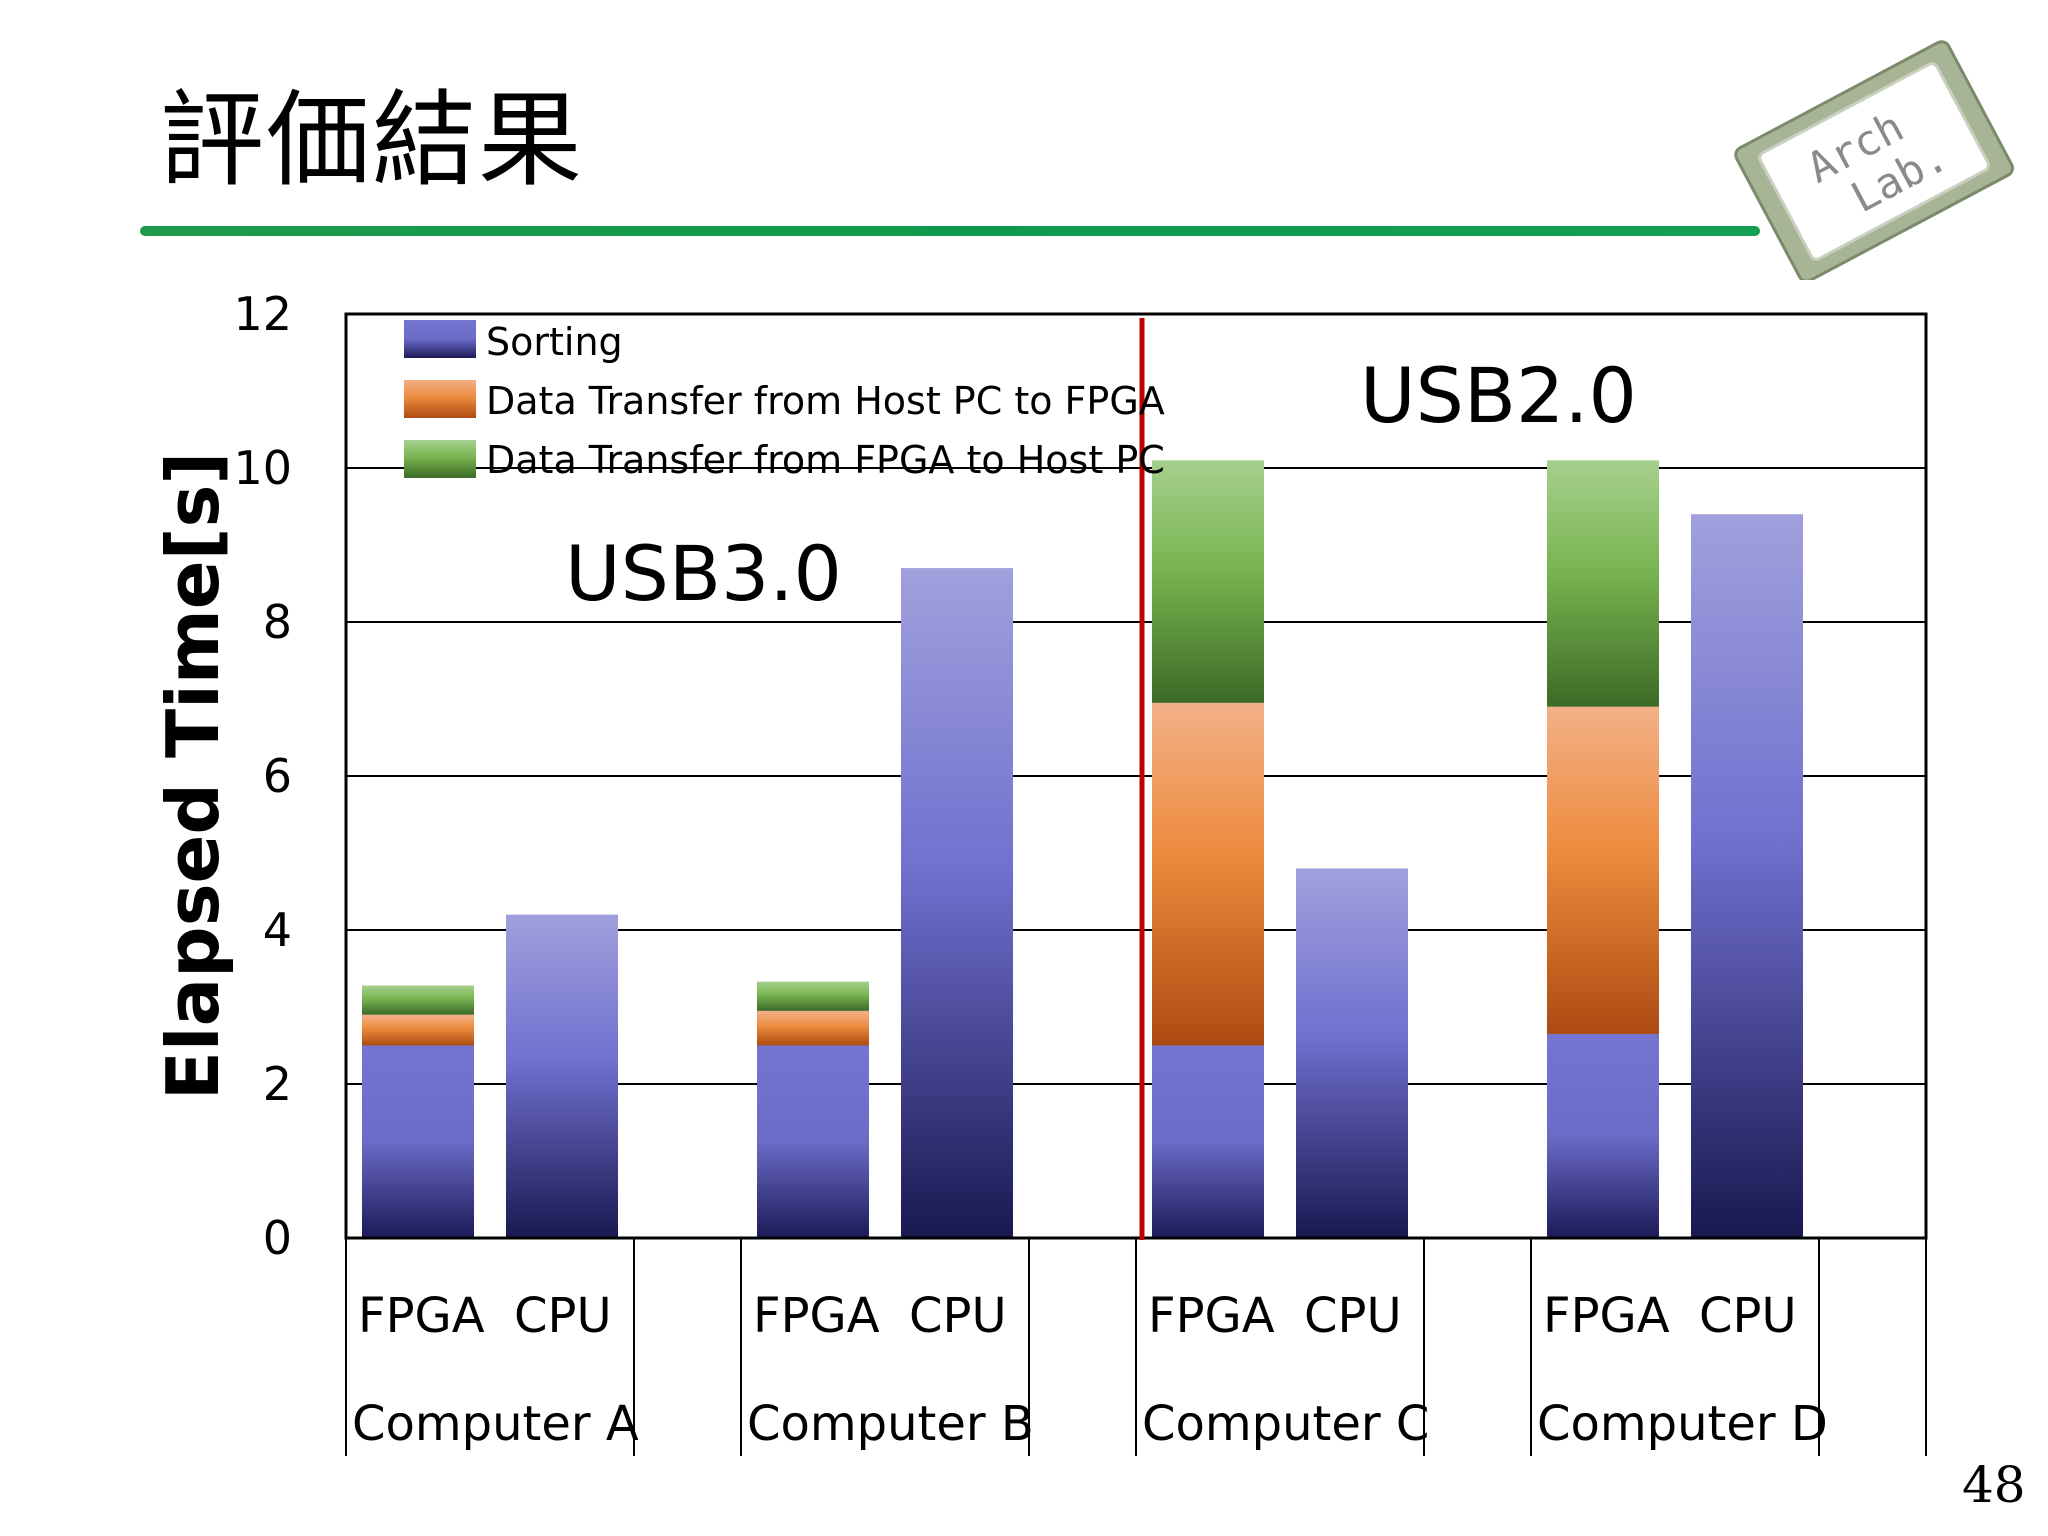 This screenshot has height=1536, width=2048. I want to click on group-label: Computer B, so click(890, 1424).